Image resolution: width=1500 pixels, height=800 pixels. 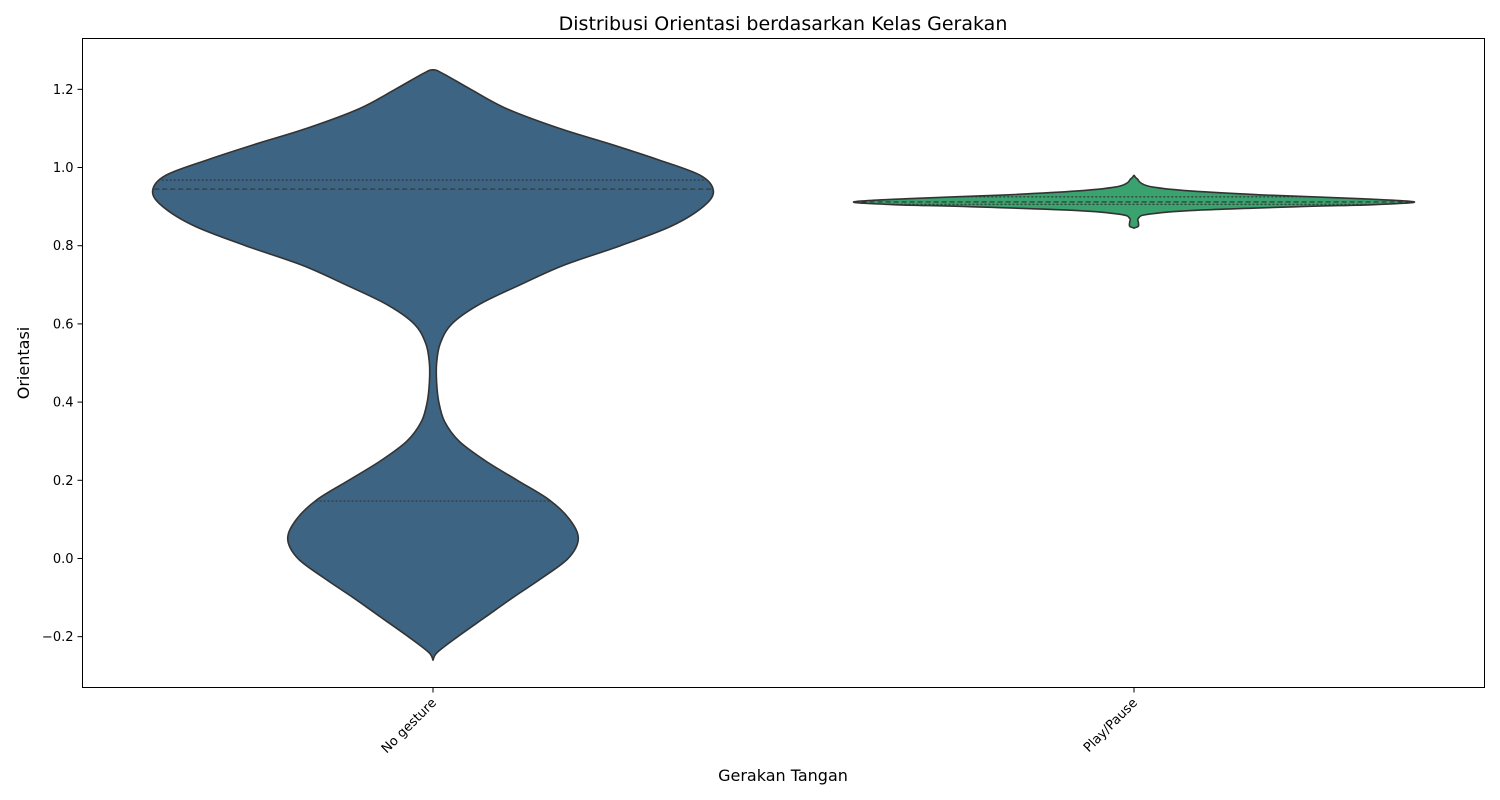 What do you see at coordinates (783, 775) in the screenshot?
I see `x-axis-title: Gerakan Tangan` at bounding box center [783, 775].